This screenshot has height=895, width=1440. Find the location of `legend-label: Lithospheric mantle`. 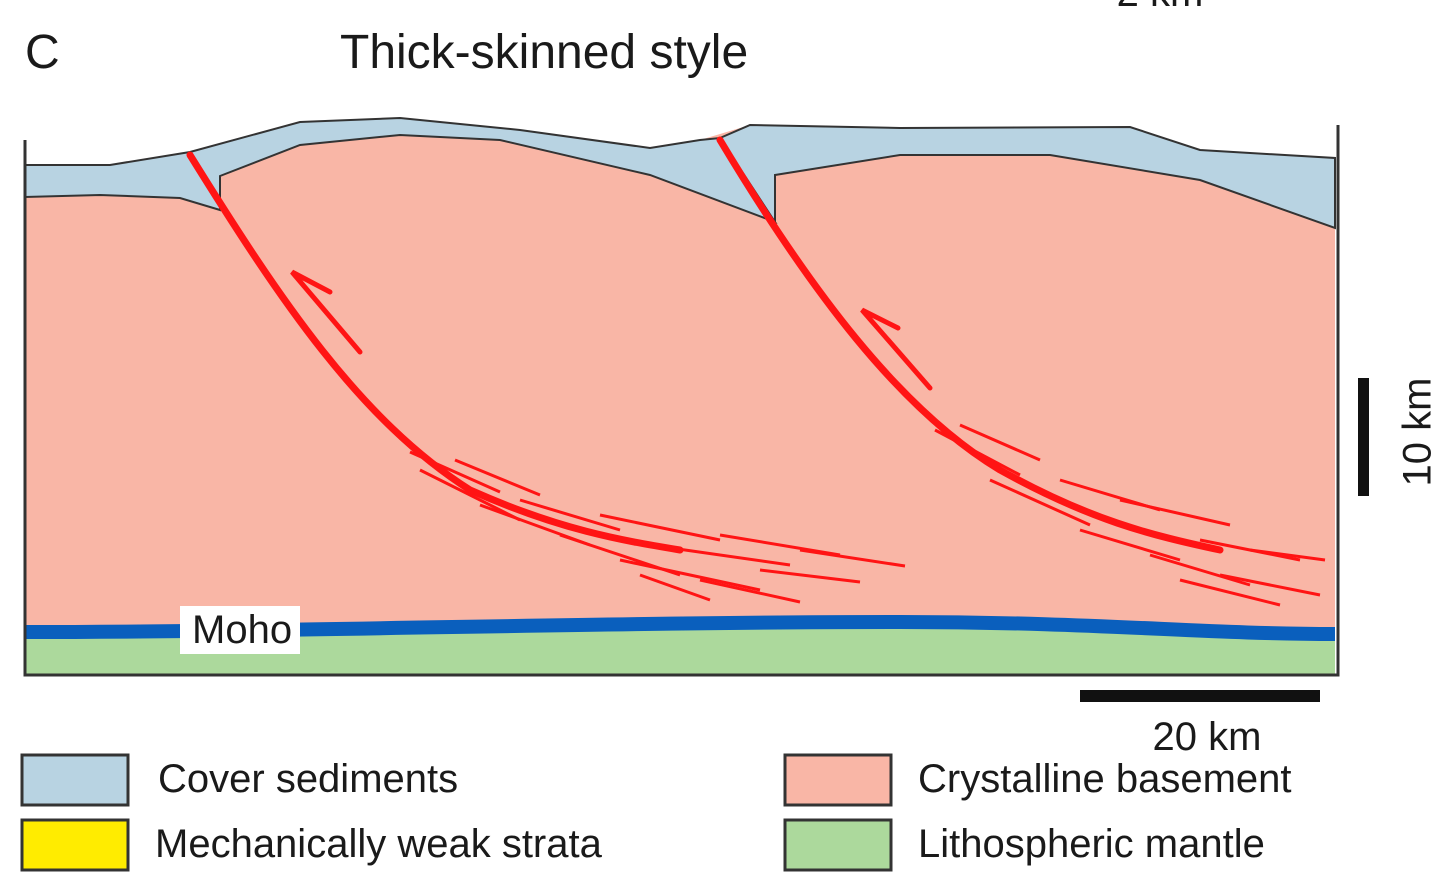

legend-label: Lithospheric mantle is located at coordinates (1091, 844).